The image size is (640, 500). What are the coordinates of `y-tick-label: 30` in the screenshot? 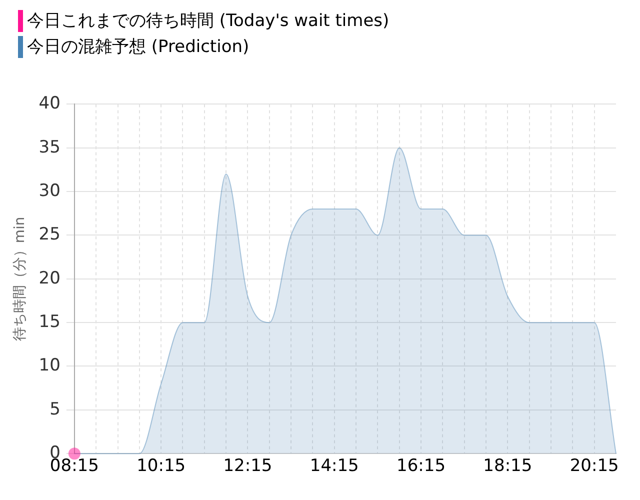 It's located at (49, 190).